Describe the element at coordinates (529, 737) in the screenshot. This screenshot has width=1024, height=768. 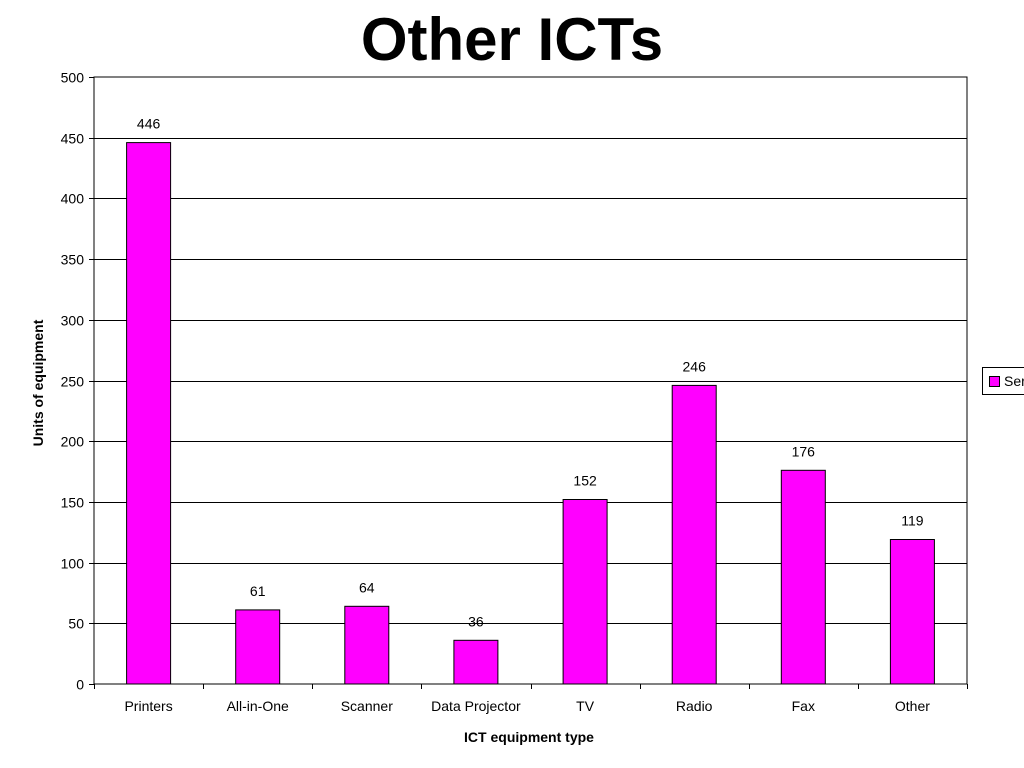
I see `x-axis-title: ICT equipment type` at that location.